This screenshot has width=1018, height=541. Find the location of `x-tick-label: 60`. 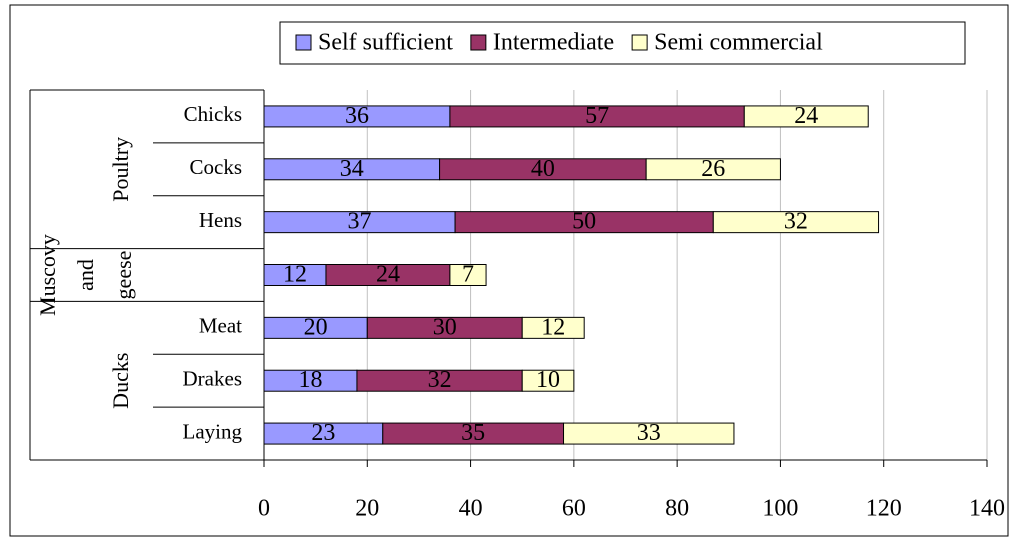

x-tick-label: 60 is located at coordinates (574, 509).